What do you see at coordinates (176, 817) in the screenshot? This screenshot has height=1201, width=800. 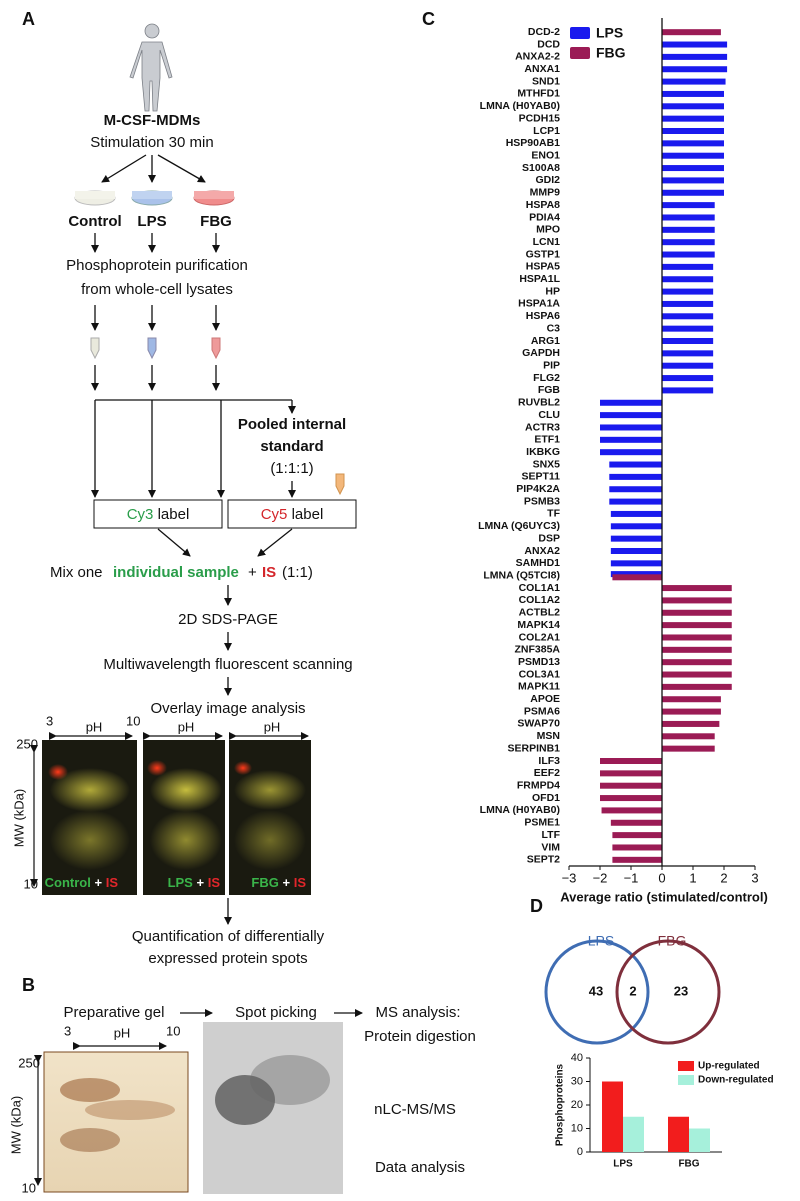 I see `gel-images` at bounding box center [176, 817].